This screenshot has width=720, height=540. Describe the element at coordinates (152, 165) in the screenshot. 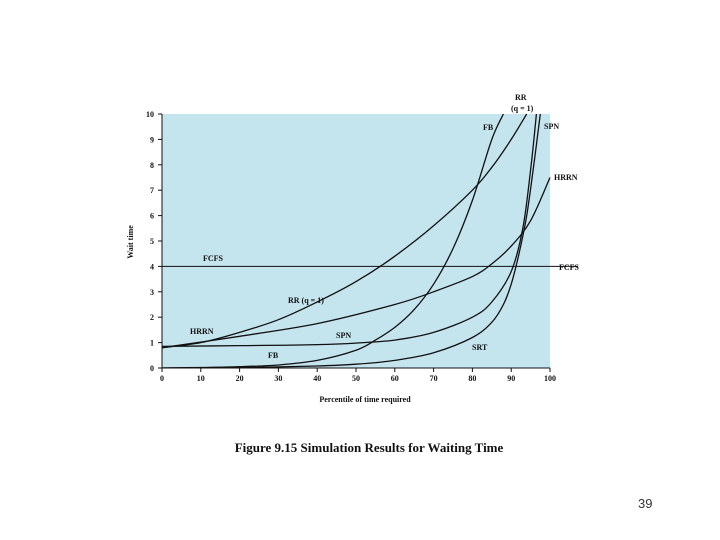

I see `y-tick-label: 8` at that location.